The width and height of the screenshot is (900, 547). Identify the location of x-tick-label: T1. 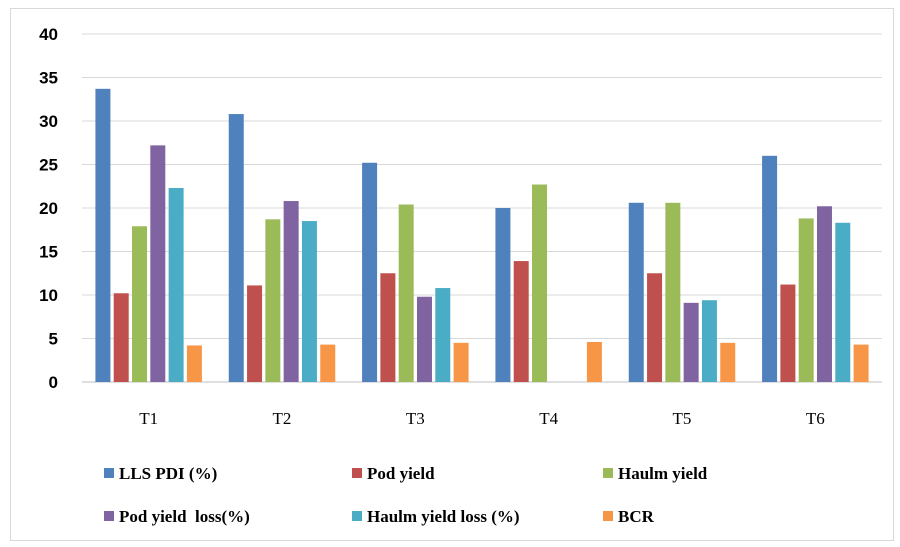
(148, 418).